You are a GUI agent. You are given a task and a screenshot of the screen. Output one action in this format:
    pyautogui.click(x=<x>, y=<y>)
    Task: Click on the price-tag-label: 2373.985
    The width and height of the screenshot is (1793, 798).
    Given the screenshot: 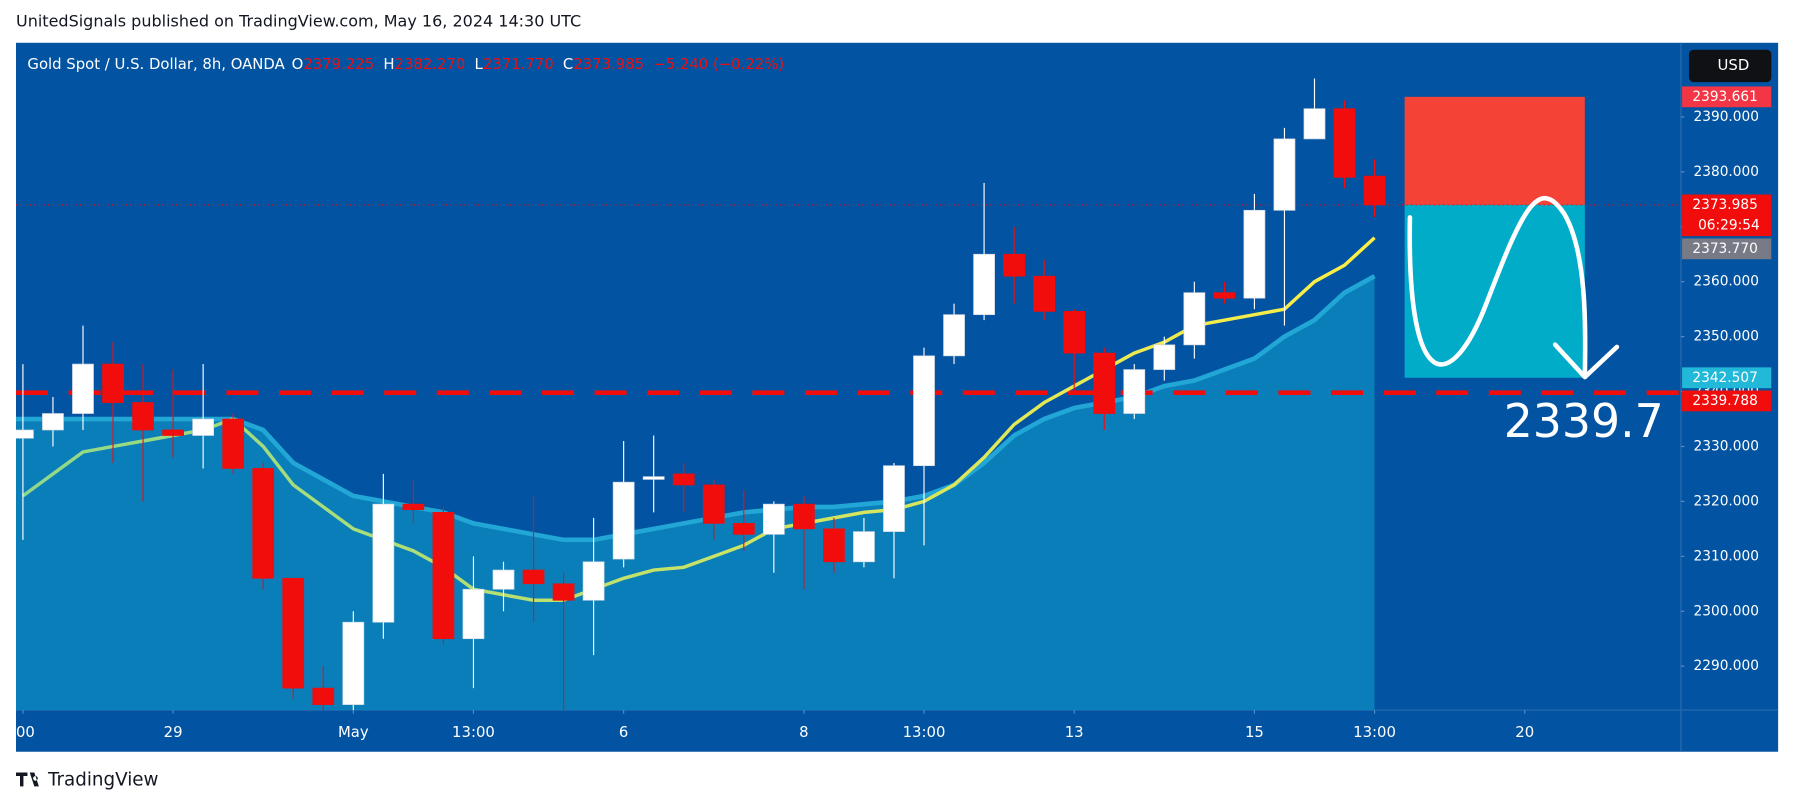 What is the action you would take?
    pyautogui.click(x=1724, y=205)
    